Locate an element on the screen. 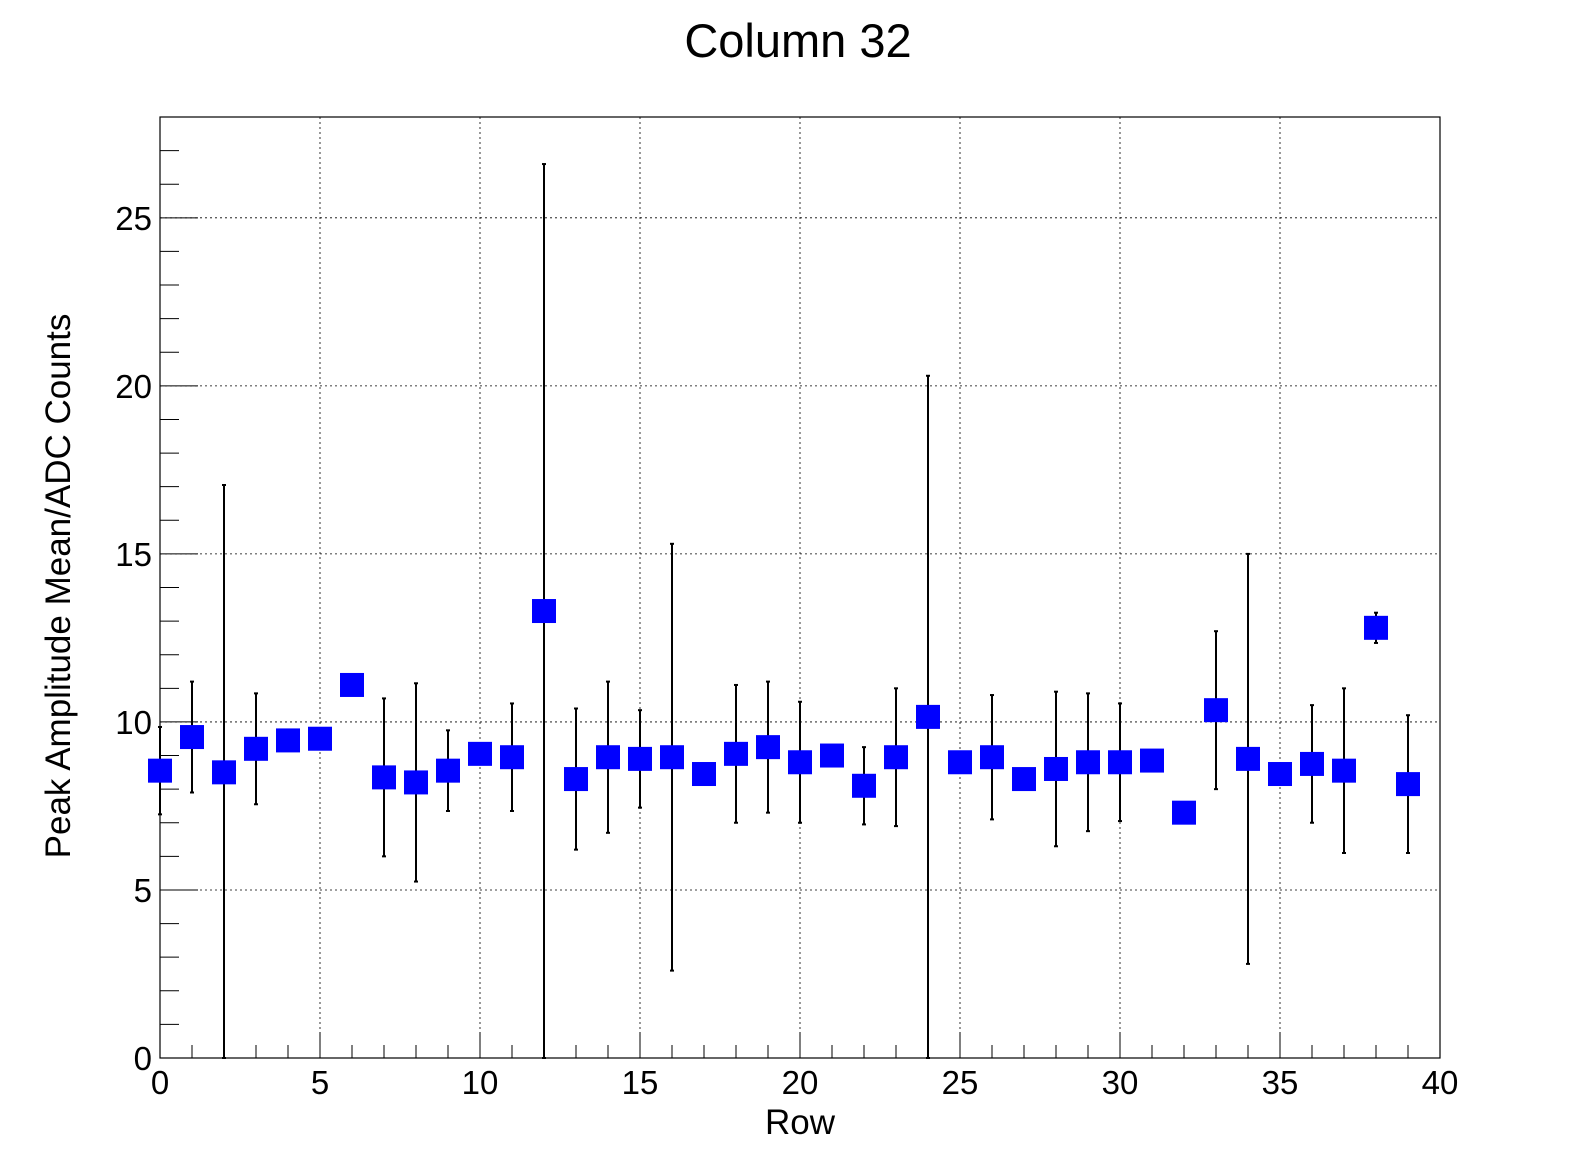 This screenshot has width=1596, height=1172. x-tick-label: 30 is located at coordinates (1120, 1082).